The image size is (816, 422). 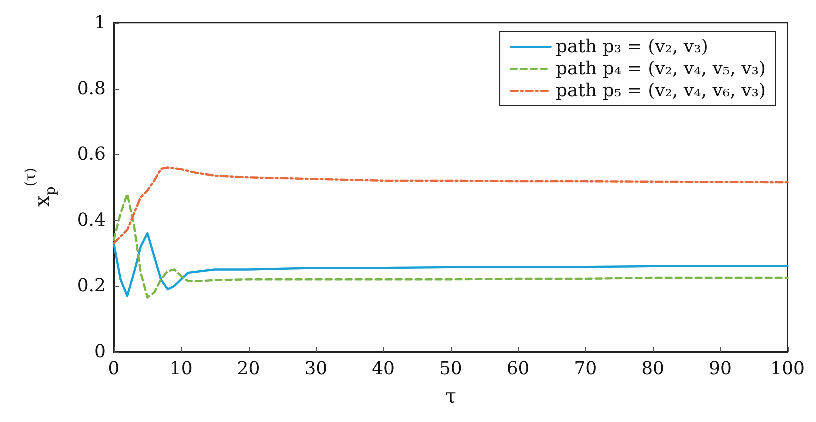 I want to click on y-tick-label: 0.6, so click(x=91, y=155).